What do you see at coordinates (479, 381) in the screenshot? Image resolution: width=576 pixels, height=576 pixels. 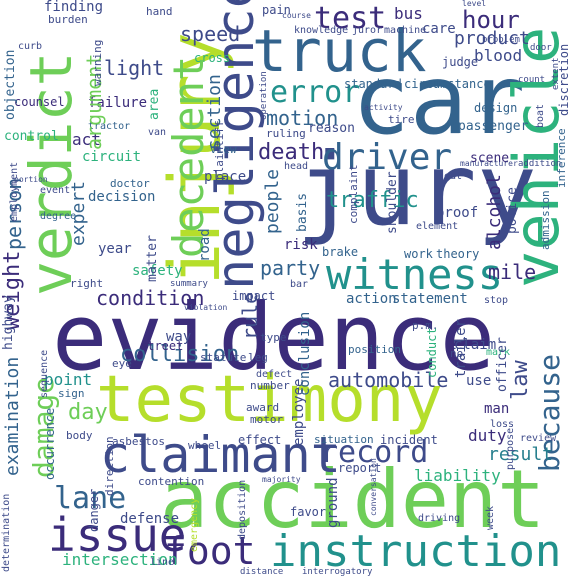 I see `word-use: use` at bounding box center [479, 381].